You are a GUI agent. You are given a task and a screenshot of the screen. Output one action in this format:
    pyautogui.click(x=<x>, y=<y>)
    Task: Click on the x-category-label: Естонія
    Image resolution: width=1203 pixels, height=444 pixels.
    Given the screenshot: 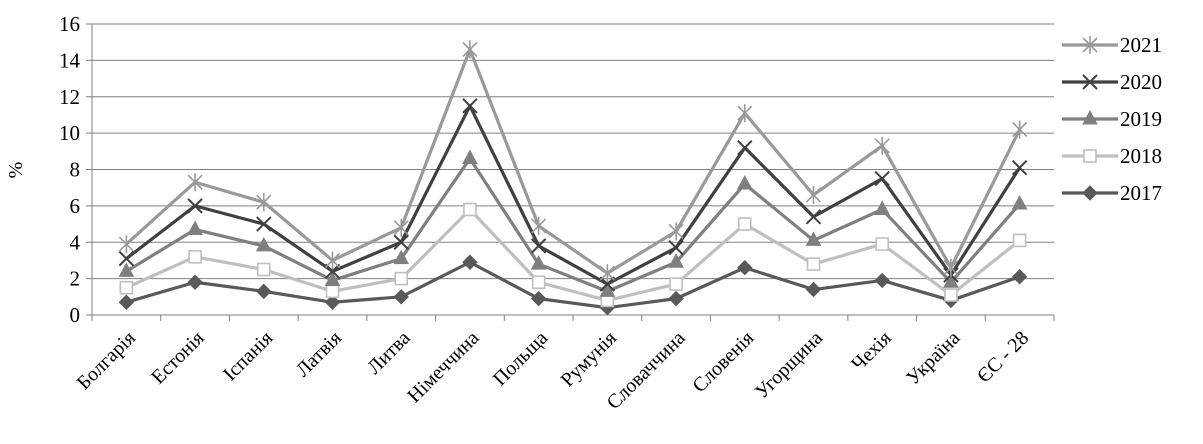 What is the action you would take?
    pyautogui.click(x=178, y=358)
    